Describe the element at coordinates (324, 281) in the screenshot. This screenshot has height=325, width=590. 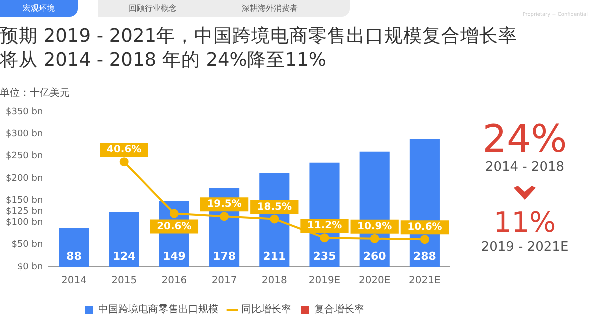
I see `x-tick-label: 2019E` at that location.